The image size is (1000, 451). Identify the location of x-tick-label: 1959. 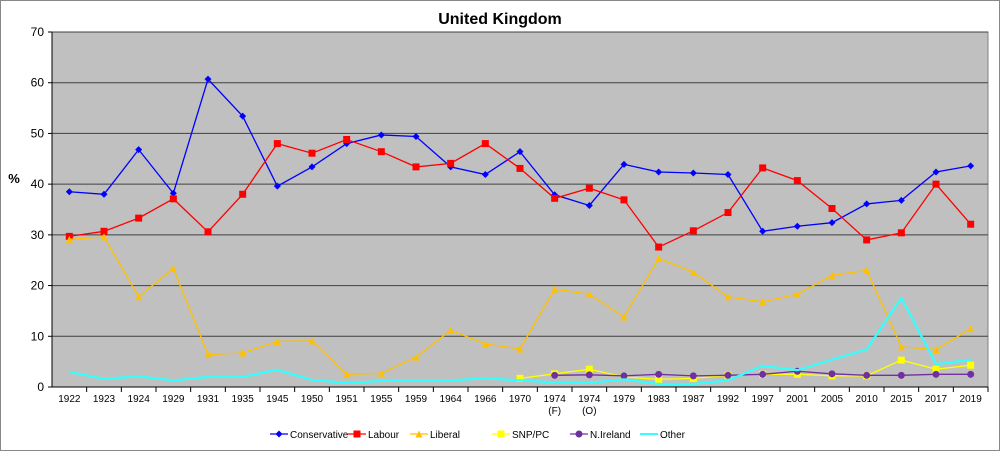
(416, 399).